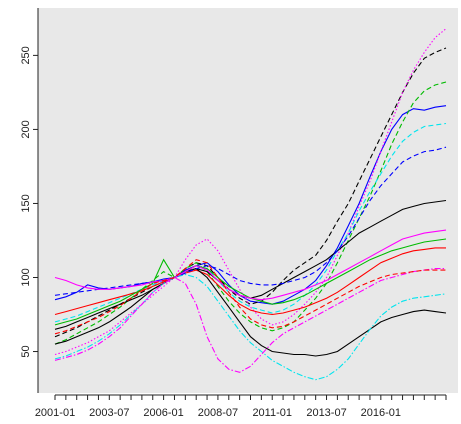  What do you see at coordinates (55, 413) in the screenshot?
I see `x-tick-label: 2001-01` at bounding box center [55, 413].